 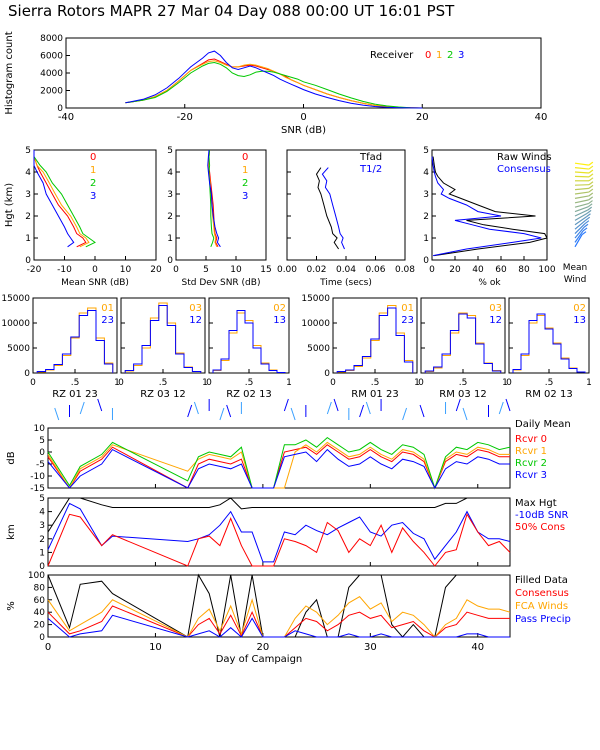 I want to click on mean-snr-legend-1: 1, so click(x=93, y=170).